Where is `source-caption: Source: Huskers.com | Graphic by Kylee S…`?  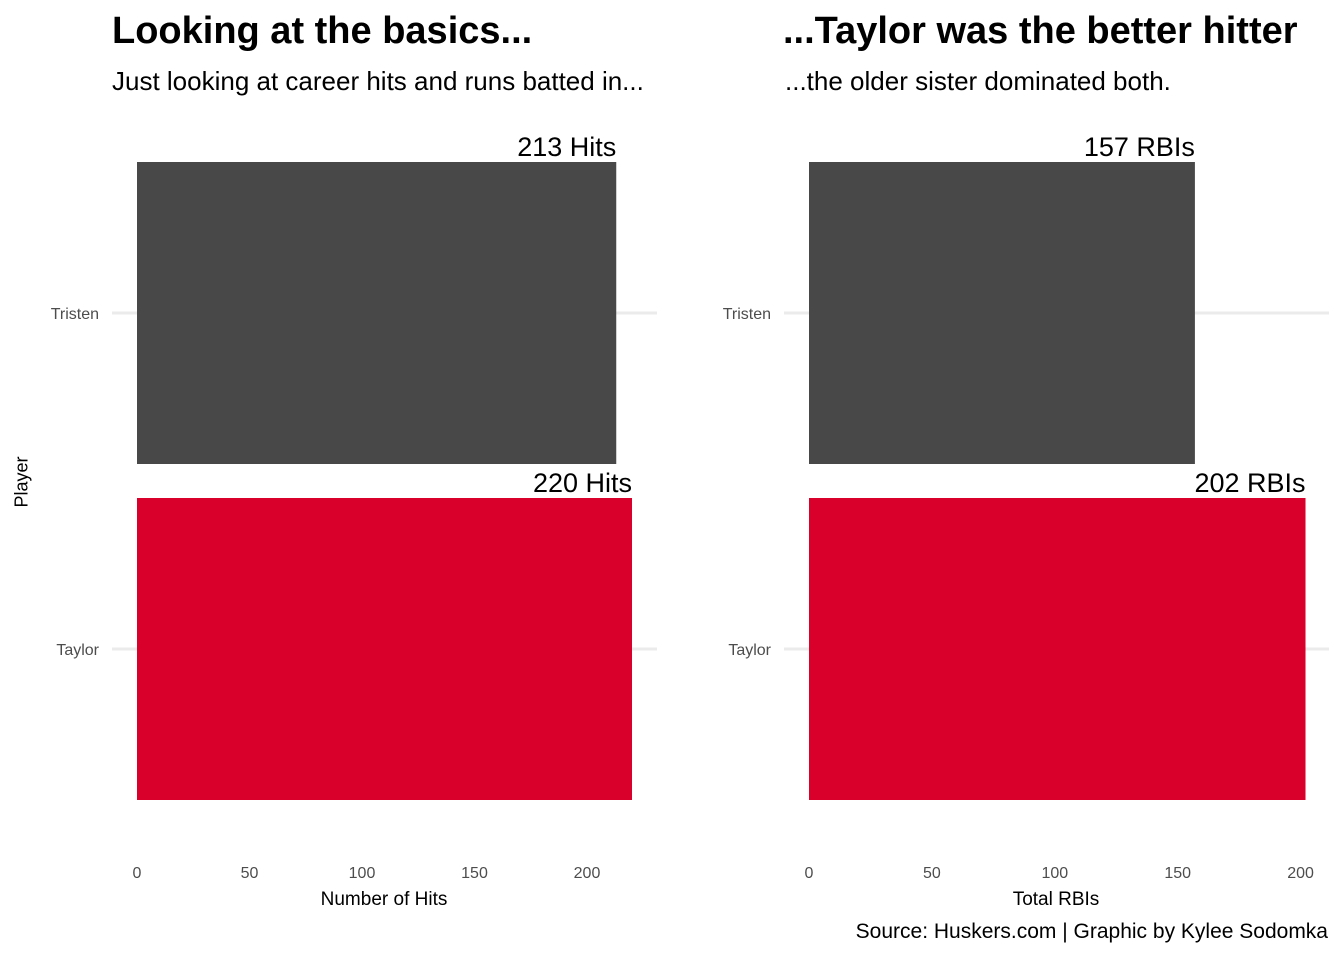
source-caption: Source: Huskers.com | Graphic by Kylee S… is located at coordinates (1091, 931).